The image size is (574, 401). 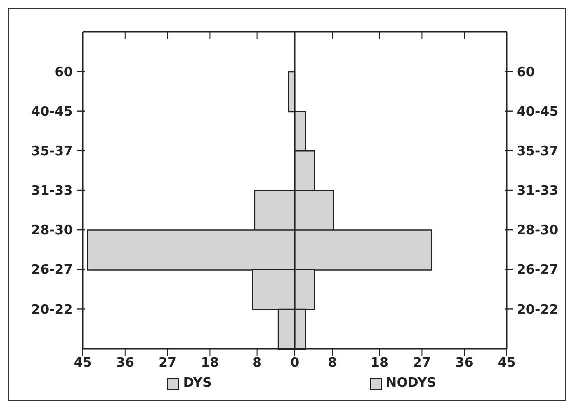 I want to click on y-tick-label: 20-22, so click(x=52, y=310).